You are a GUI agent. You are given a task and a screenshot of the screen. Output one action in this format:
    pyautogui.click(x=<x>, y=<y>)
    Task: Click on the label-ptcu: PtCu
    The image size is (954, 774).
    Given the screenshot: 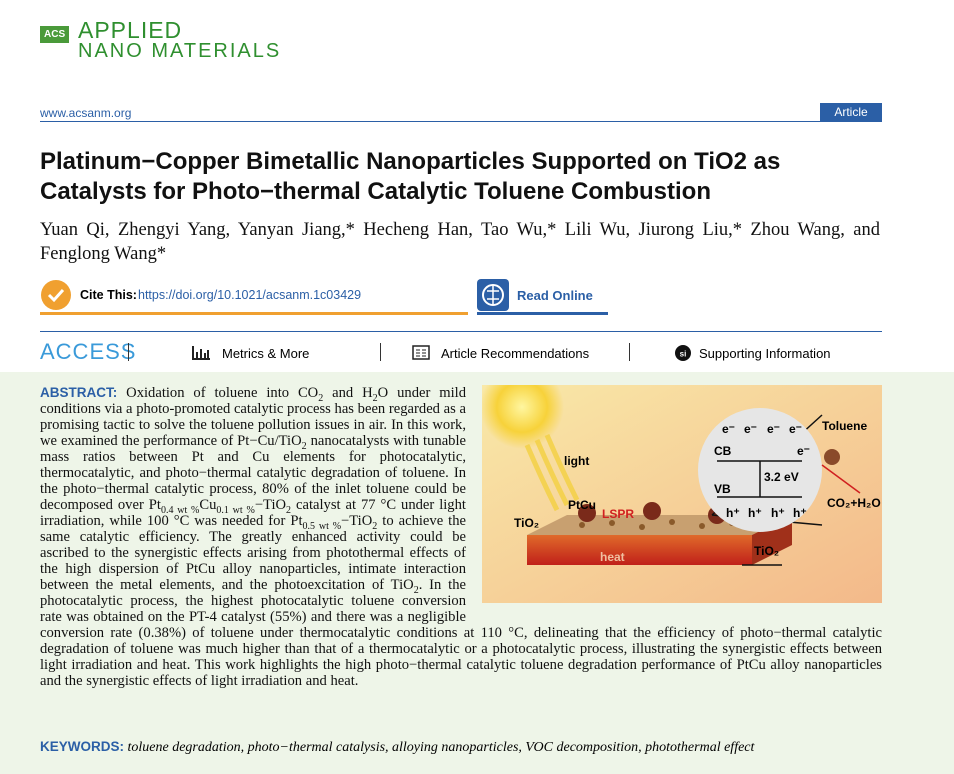 What is the action you would take?
    pyautogui.click(x=582, y=505)
    